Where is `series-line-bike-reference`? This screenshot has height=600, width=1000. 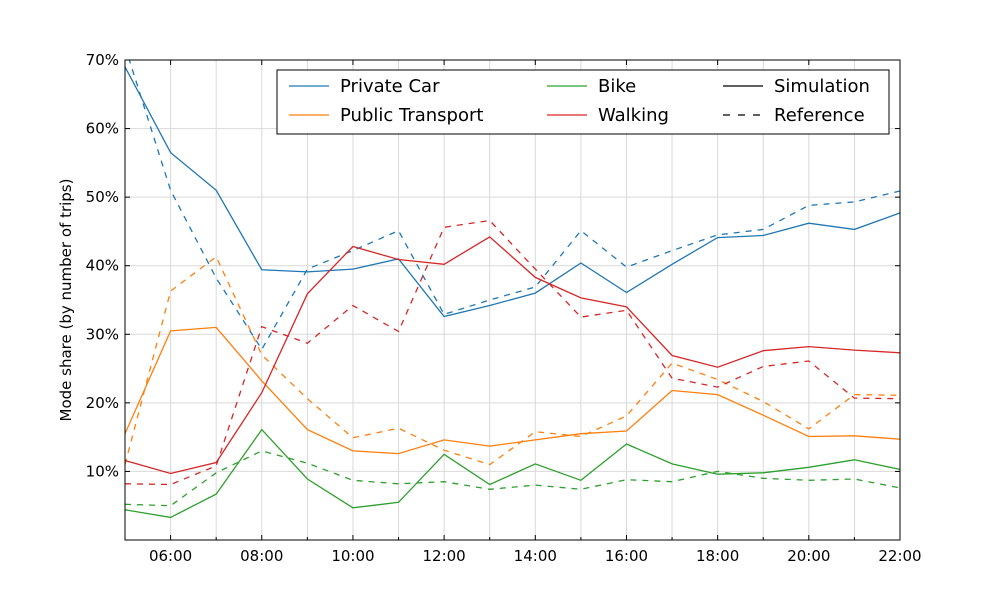
series-line-bike-reference is located at coordinates (512, 478).